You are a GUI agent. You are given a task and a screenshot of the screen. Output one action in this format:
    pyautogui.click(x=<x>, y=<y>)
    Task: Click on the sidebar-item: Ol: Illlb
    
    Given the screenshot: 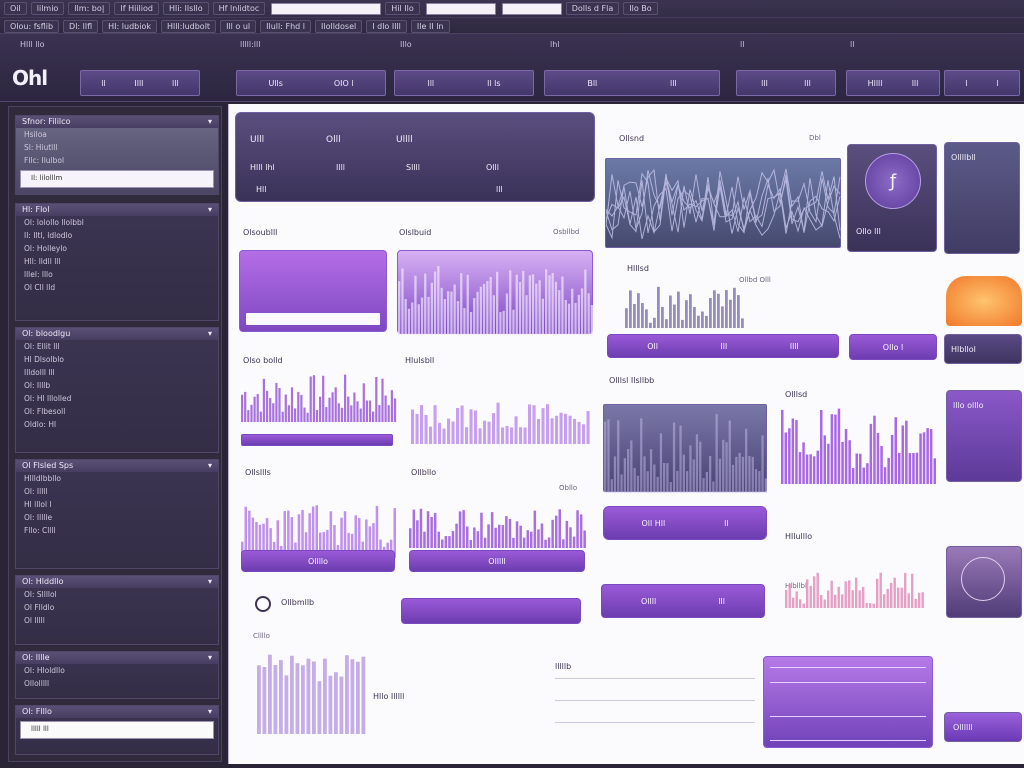 What is the action you would take?
    pyautogui.click(x=37, y=385)
    